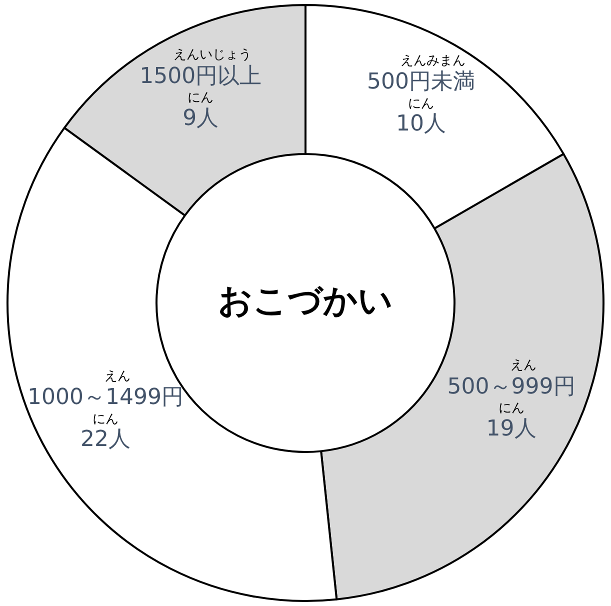 This screenshot has width=611, height=606. What do you see at coordinates (305, 300) in the screenshot?
I see `text: おこづかい` at bounding box center [305, 300].